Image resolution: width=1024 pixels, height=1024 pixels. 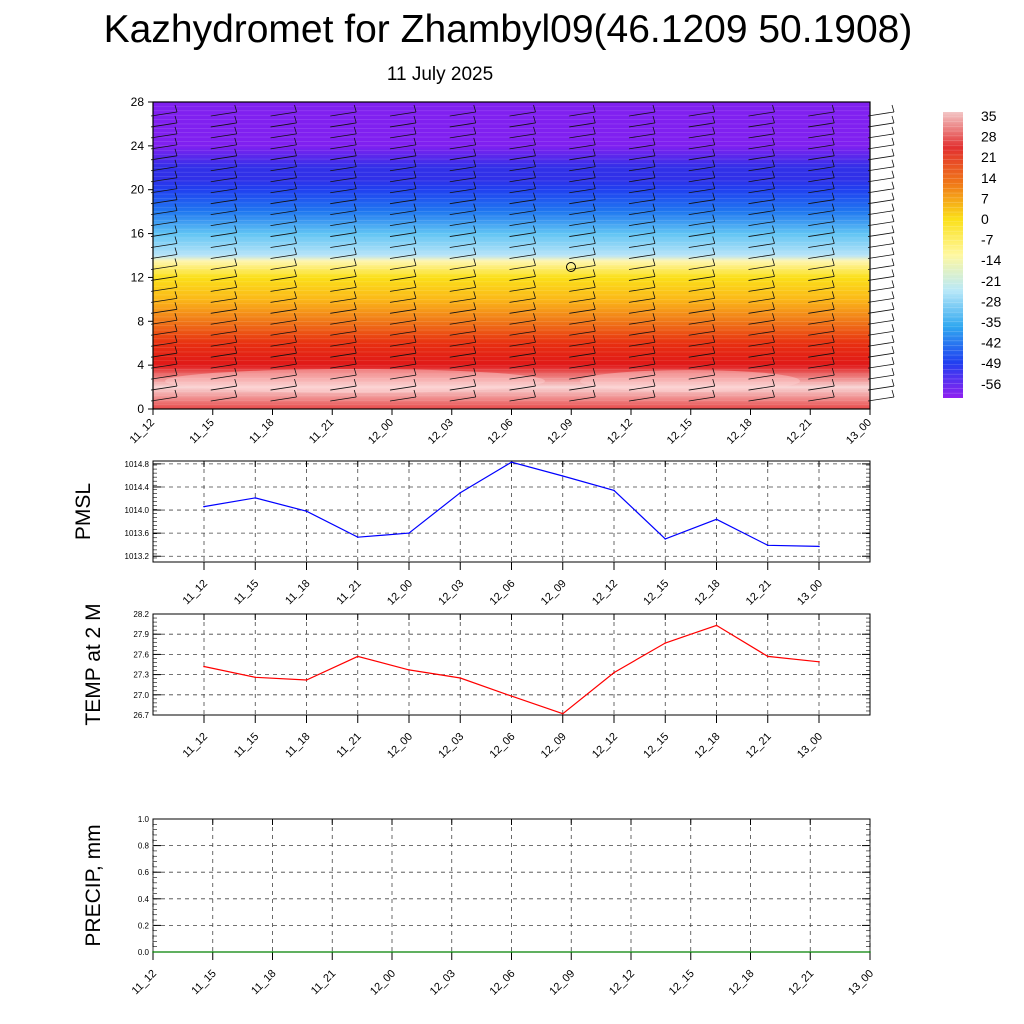 What do you see at coordinates (989, 178) in the screenshot?
I see `colorbar-label: 14` at bounding box center [989, 178].